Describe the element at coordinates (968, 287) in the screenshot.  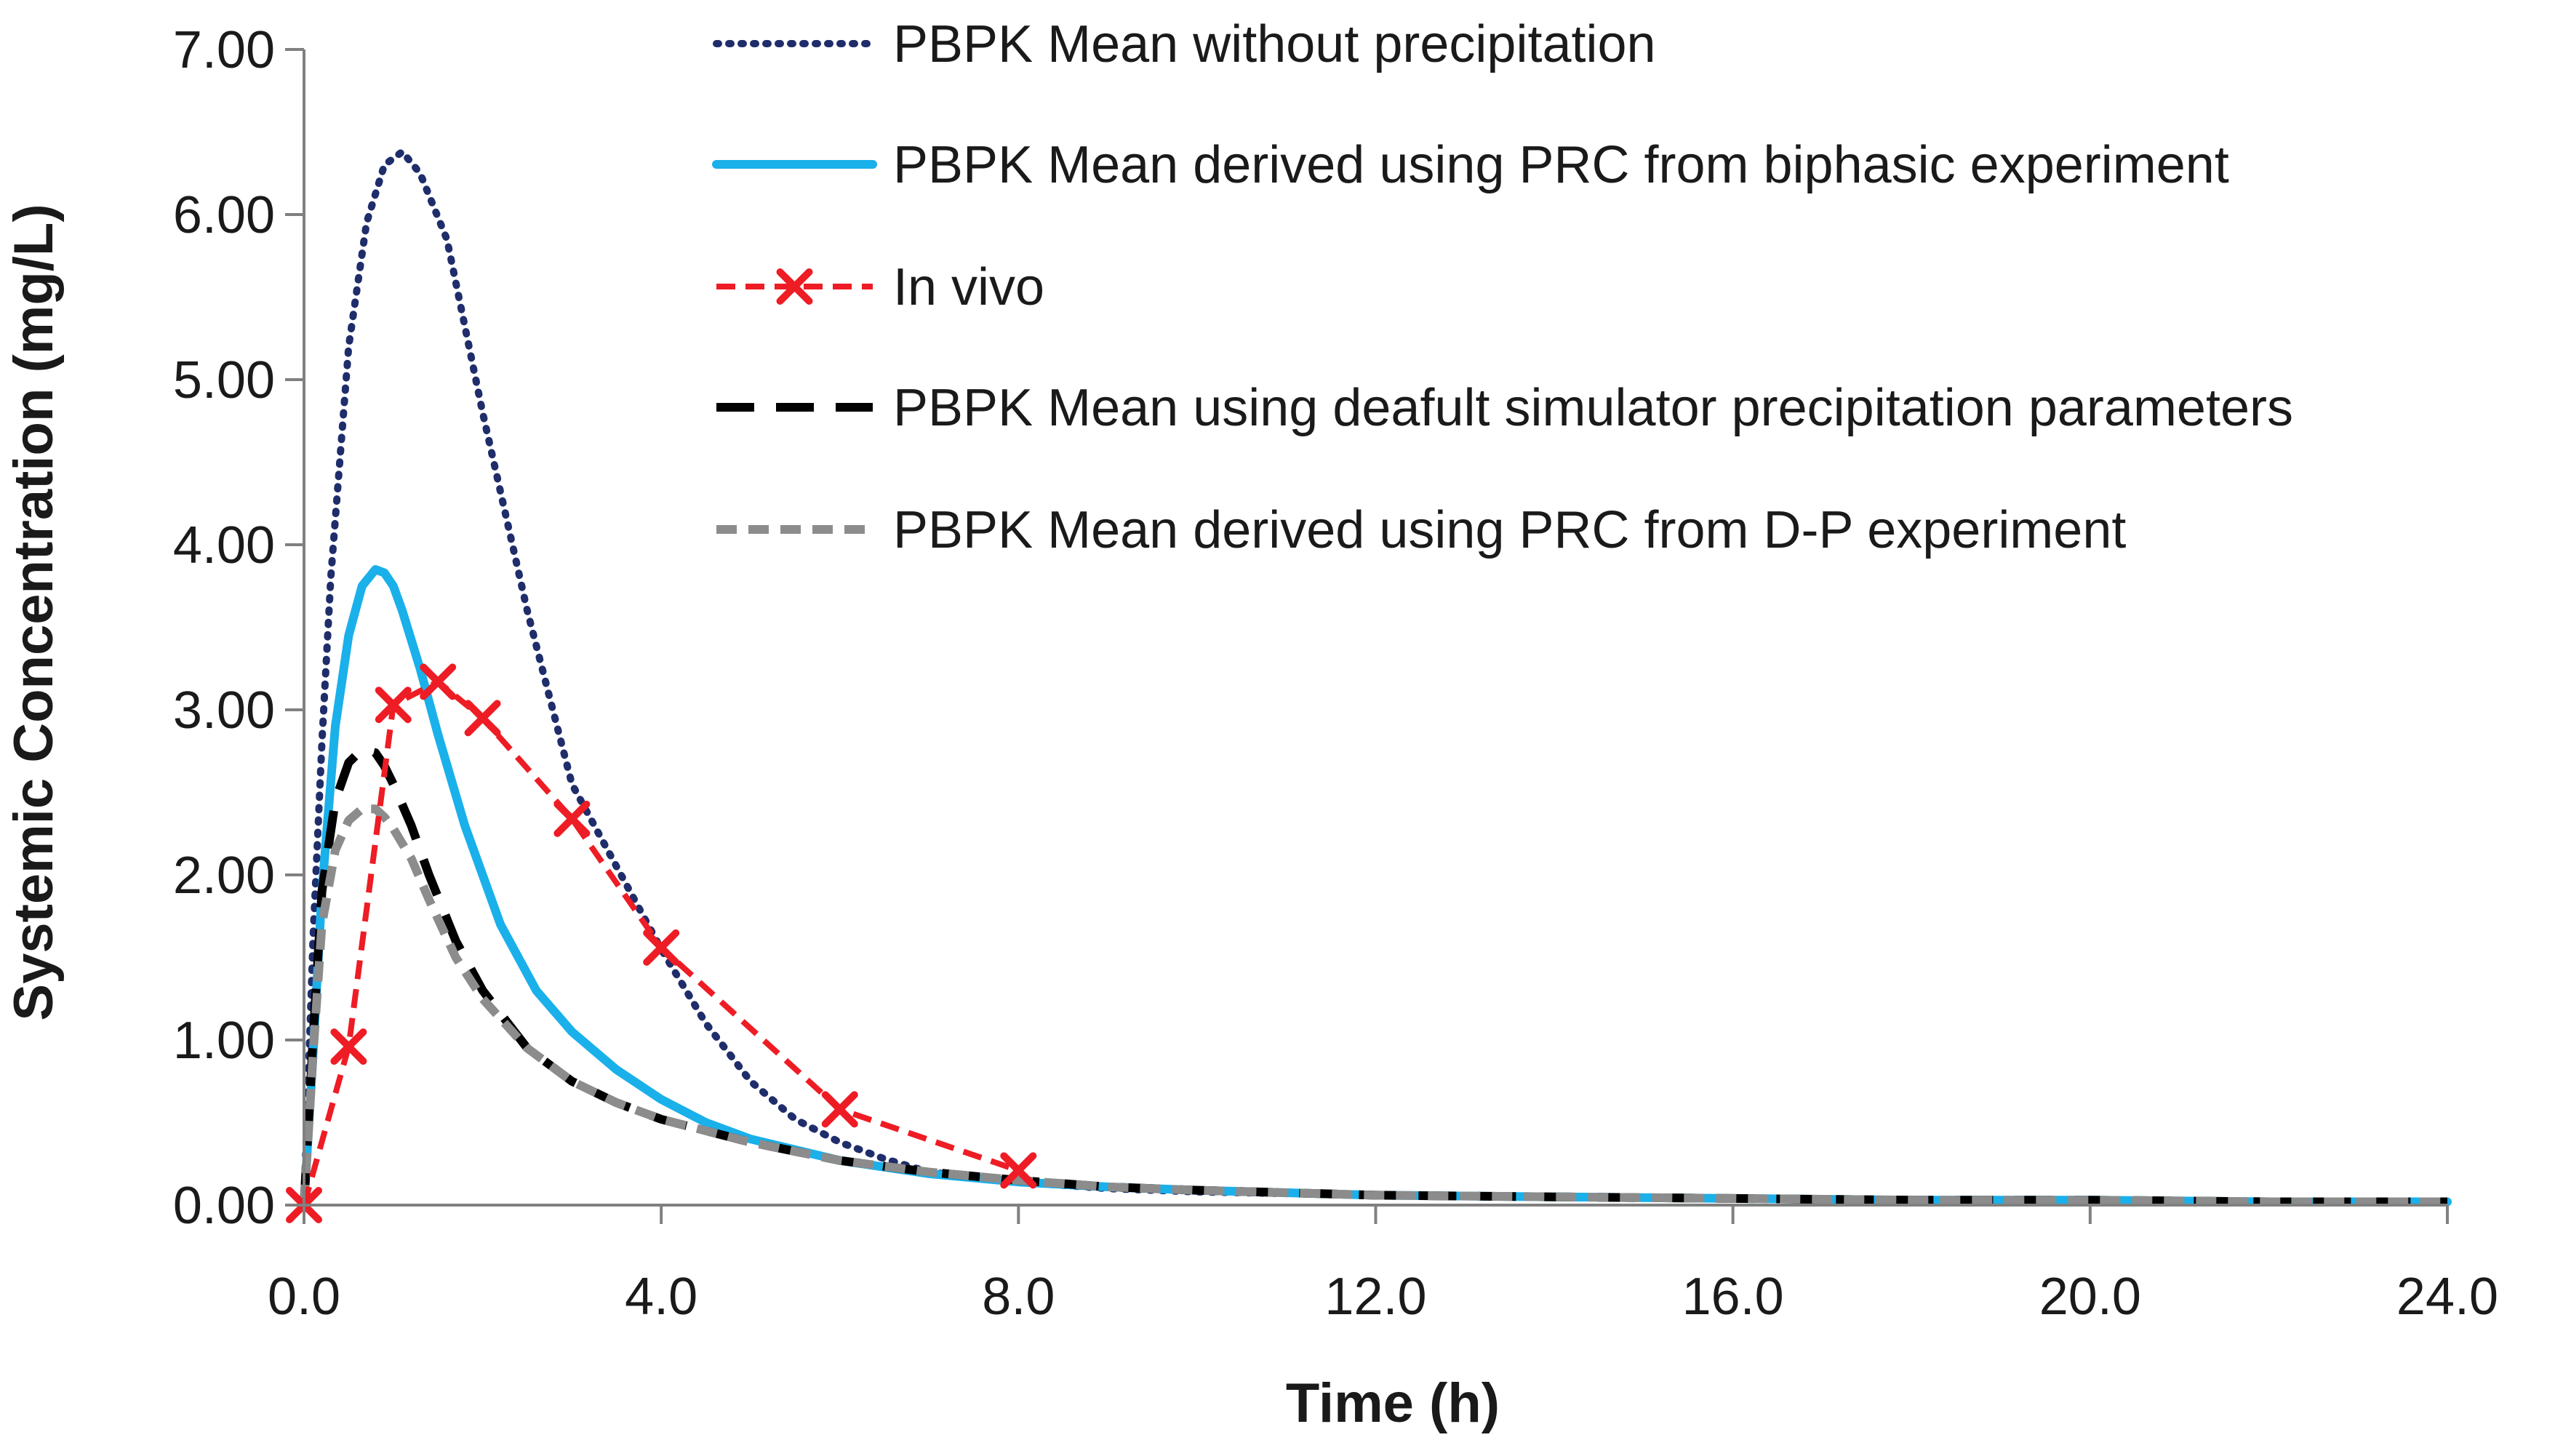
I see `legend-label-2: In vivo` at that location.